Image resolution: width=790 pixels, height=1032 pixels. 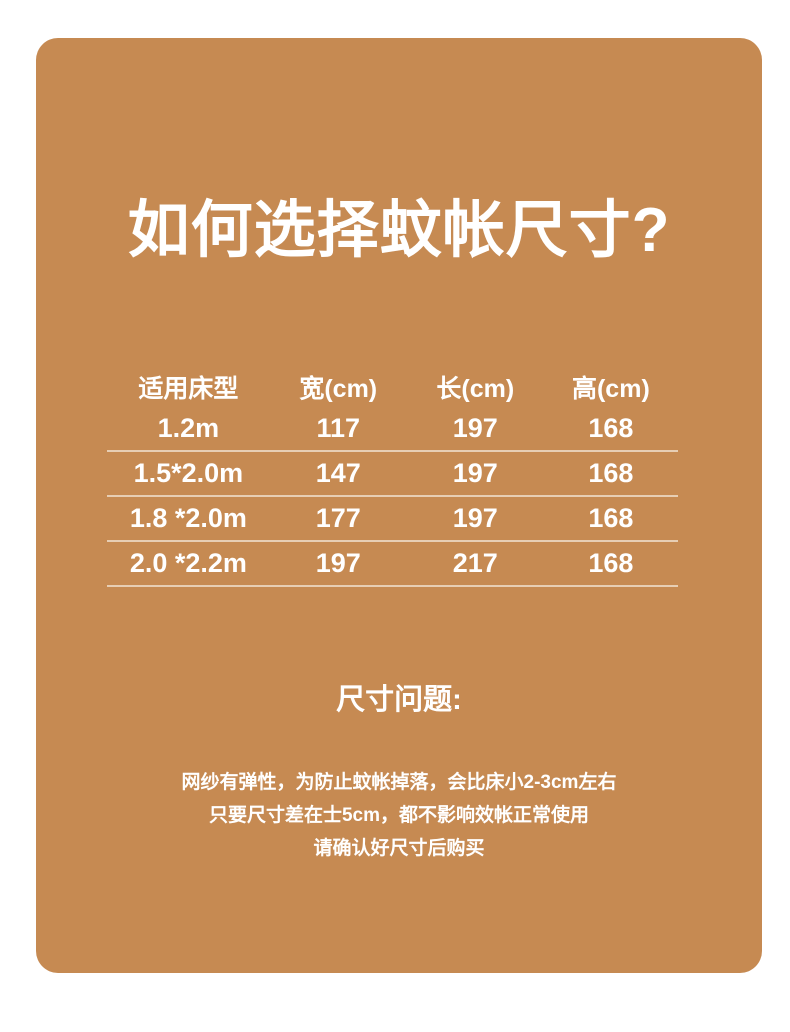 I want to click on column-header-width: 宽(cm), so click(x=338, y=389).